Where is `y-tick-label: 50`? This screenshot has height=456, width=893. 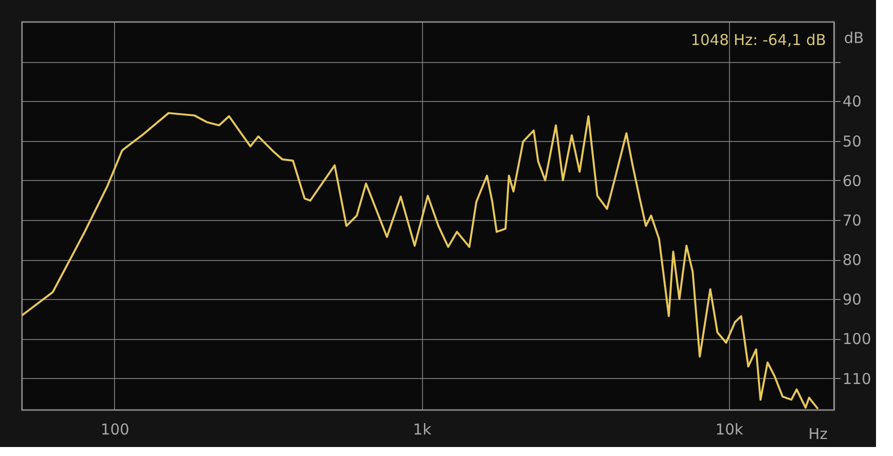 y-tick-label: 50 is located at coordinates (852, 141).